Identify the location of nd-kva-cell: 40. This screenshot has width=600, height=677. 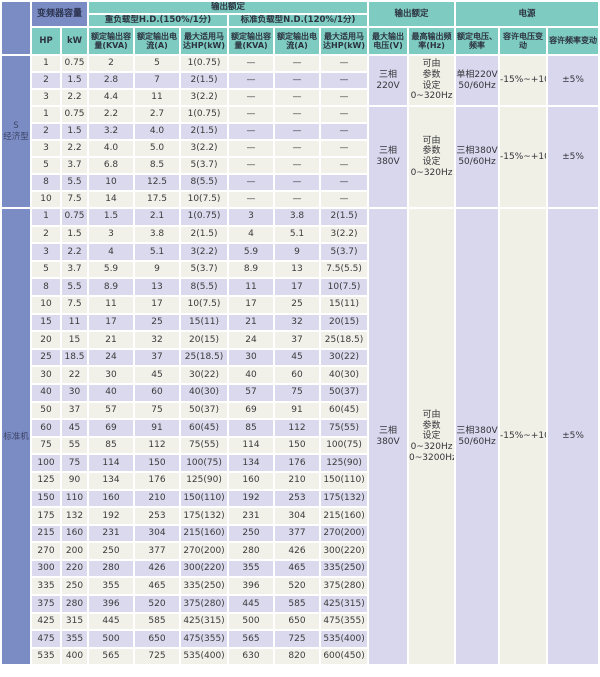
(251, 375).